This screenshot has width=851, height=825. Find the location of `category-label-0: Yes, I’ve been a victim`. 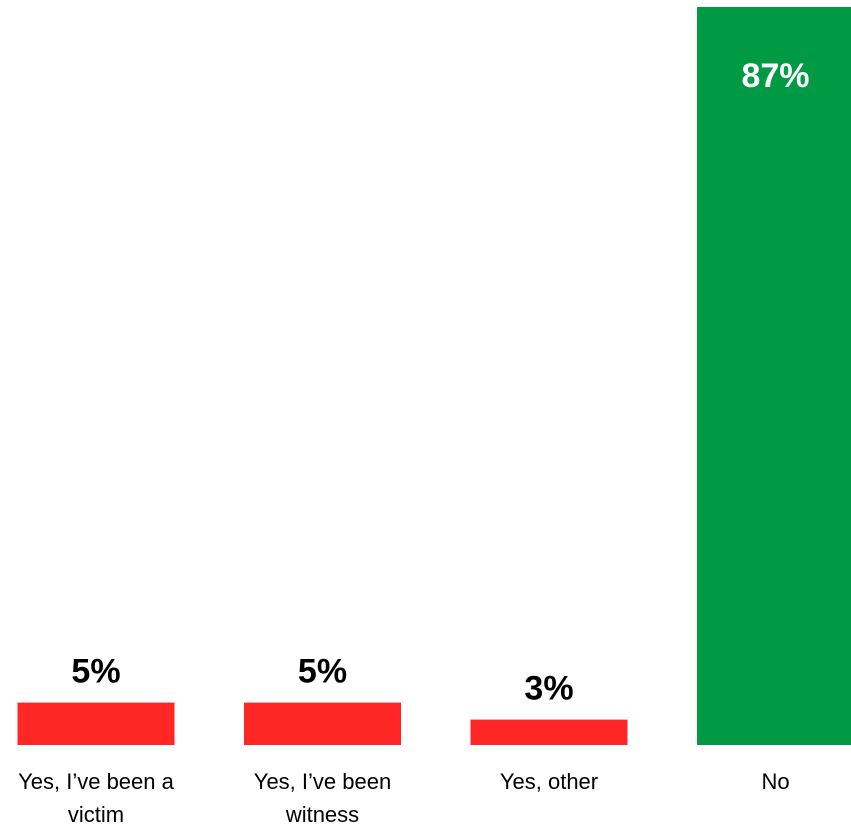

category-label-0: Yes, I’ve been a victim is located at coordinates (96, 797).